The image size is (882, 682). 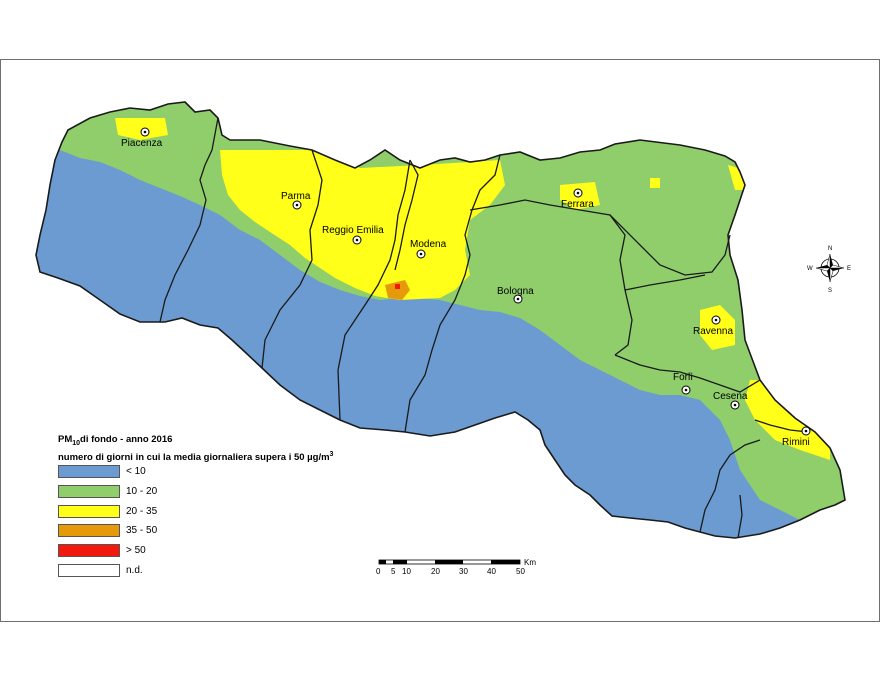 What do you see at coordinates (810, 269) in the screenshot?
I see `compass-w: W` at bounding box center [810, 269].